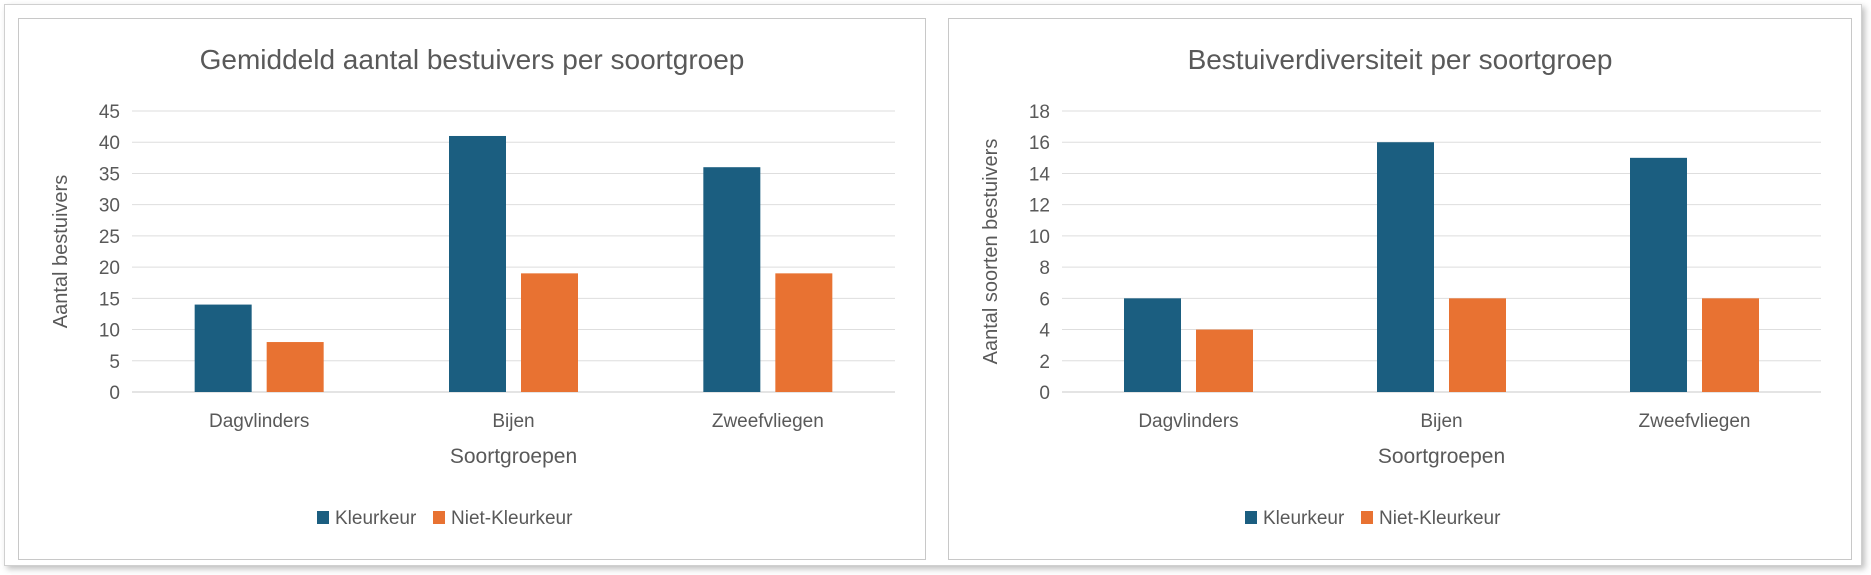 This screenshot has width=1871, height=575. Describe the element at coordinates (1039, 112) in the screenshot. I see `y-tick-label: 18` at that location.